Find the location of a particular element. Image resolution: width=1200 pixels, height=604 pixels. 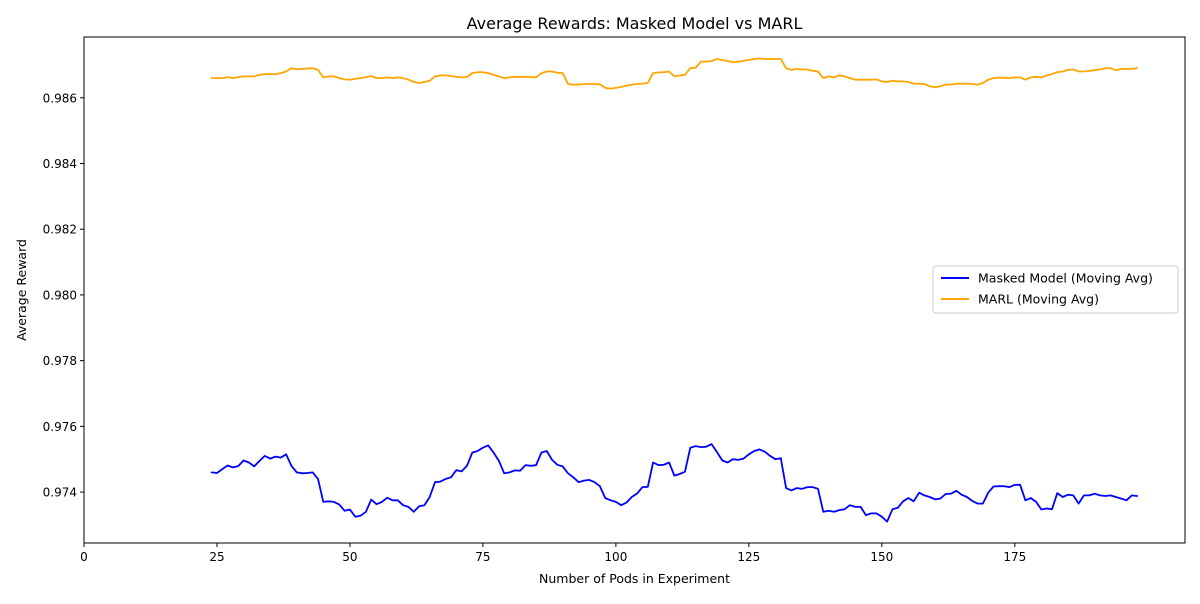

y-tick-label: 0.978 is located at coordinates (60, 361).